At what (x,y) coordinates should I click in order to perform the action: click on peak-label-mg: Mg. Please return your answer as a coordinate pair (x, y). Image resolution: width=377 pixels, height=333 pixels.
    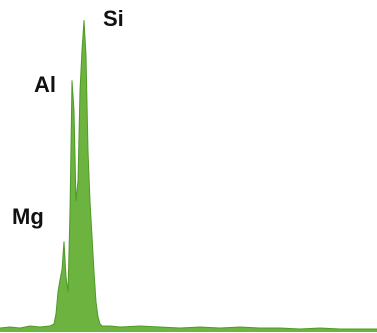
    Looking at the image, I should click on (28, 216).